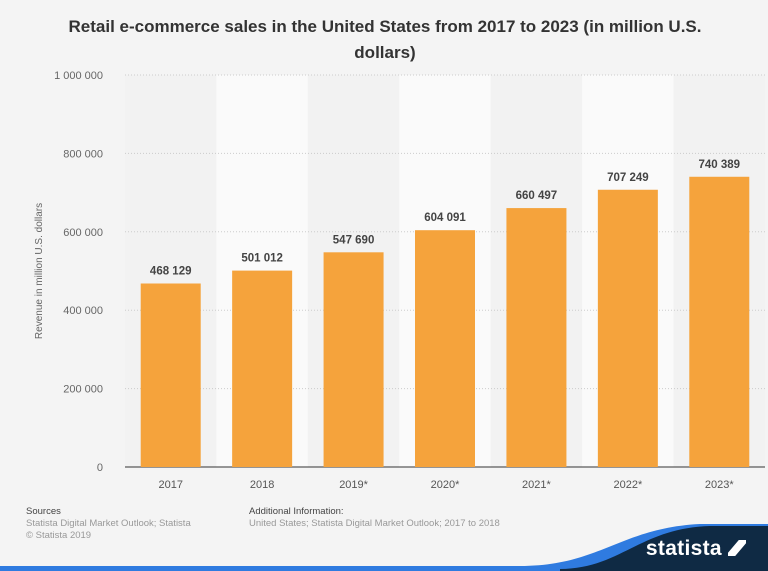  I want to click on y-tick-label: 200 000, so click(83, 390).